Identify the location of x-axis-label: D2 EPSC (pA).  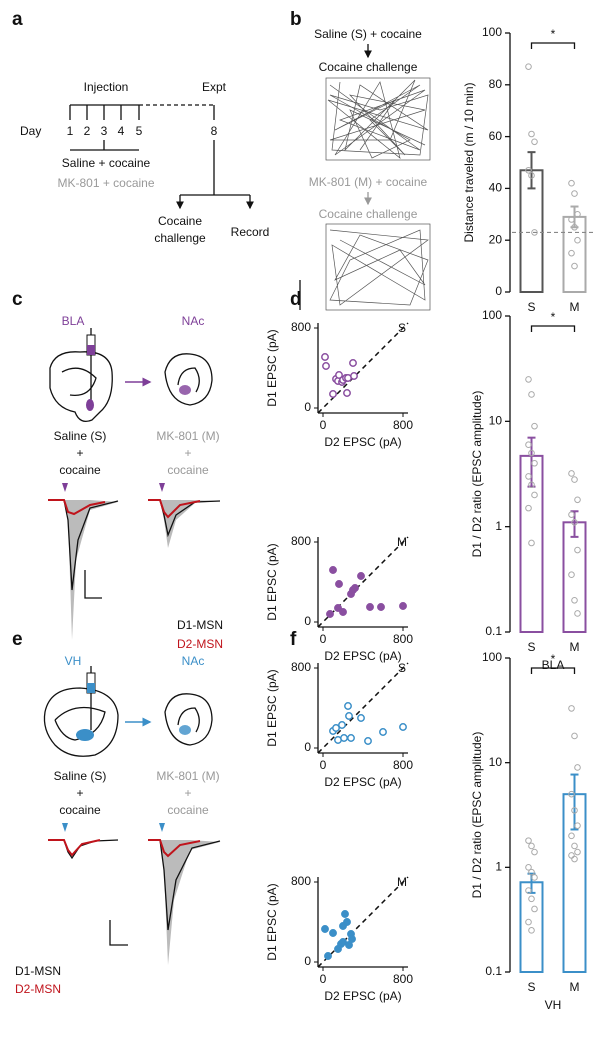
(362, 996).